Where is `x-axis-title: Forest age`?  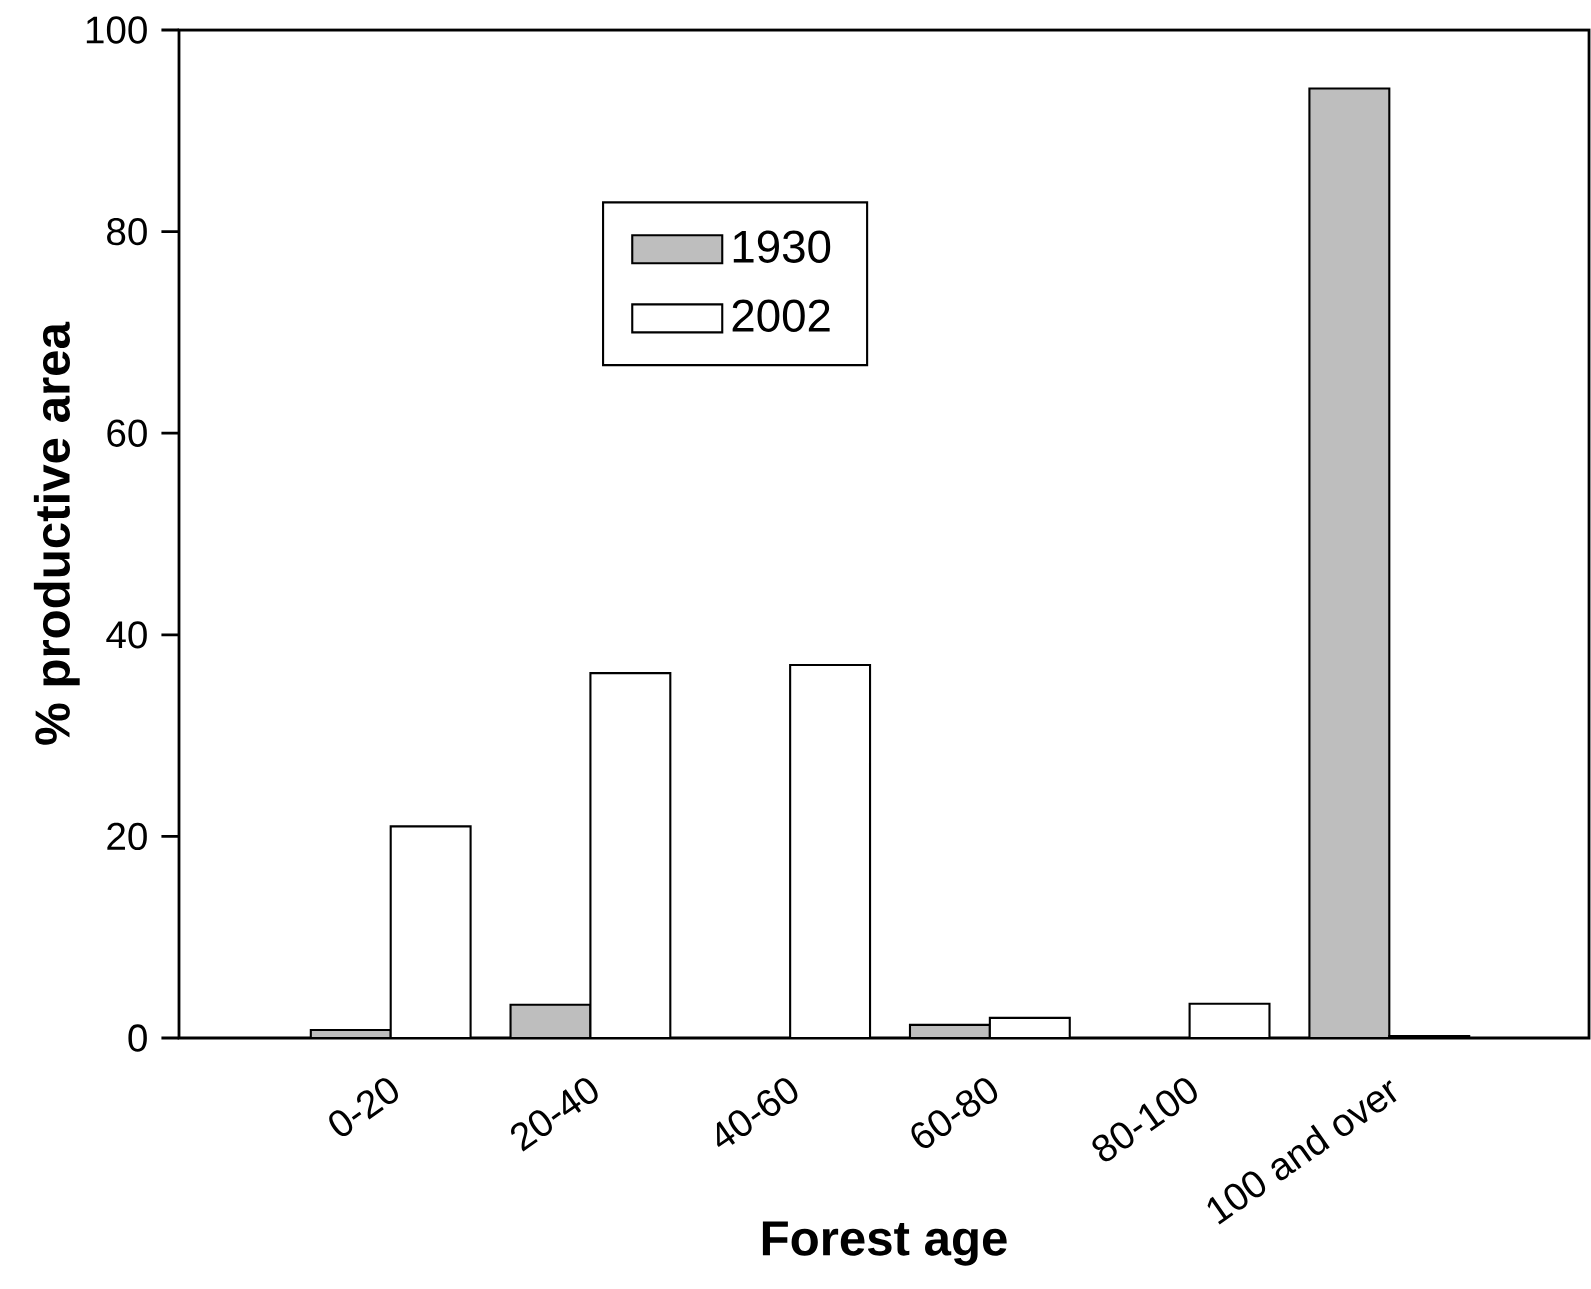
x-axis-title: Forest age is located at coordinates (884, 1243).